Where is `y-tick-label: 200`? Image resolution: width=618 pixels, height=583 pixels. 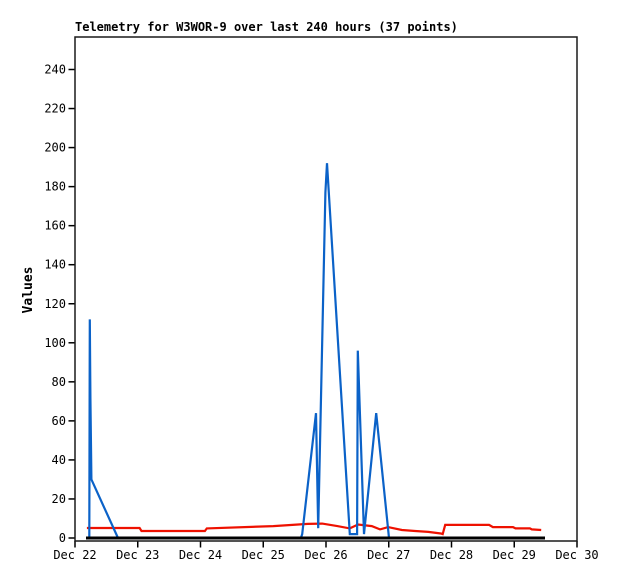
y-tick-label: 200 is located at coordinates (55, 148).